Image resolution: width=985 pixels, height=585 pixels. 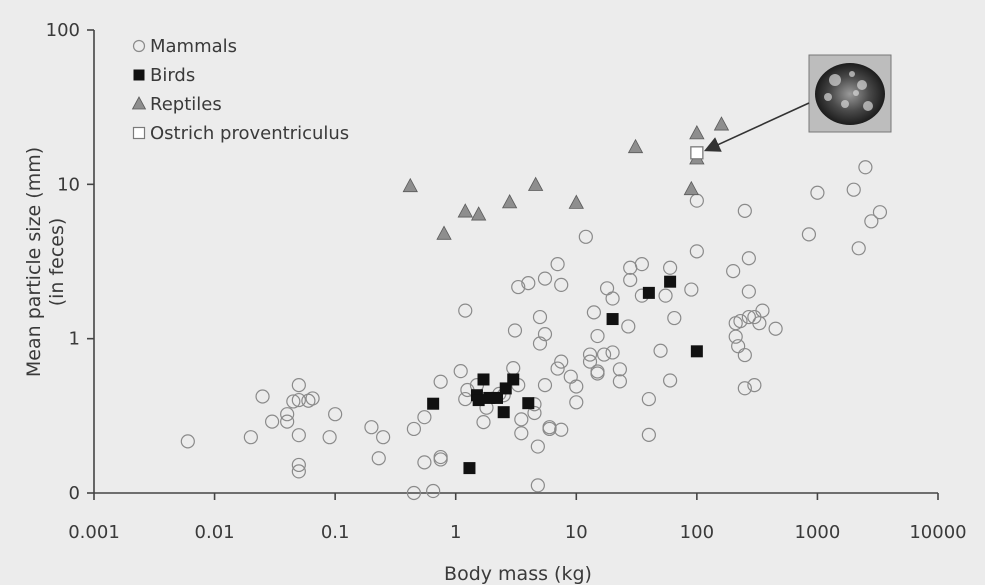 What do you see at coordinates (818, 532) in the screenshot?
I see `x-tick-label: 1000` at bounding box center [818, 532].